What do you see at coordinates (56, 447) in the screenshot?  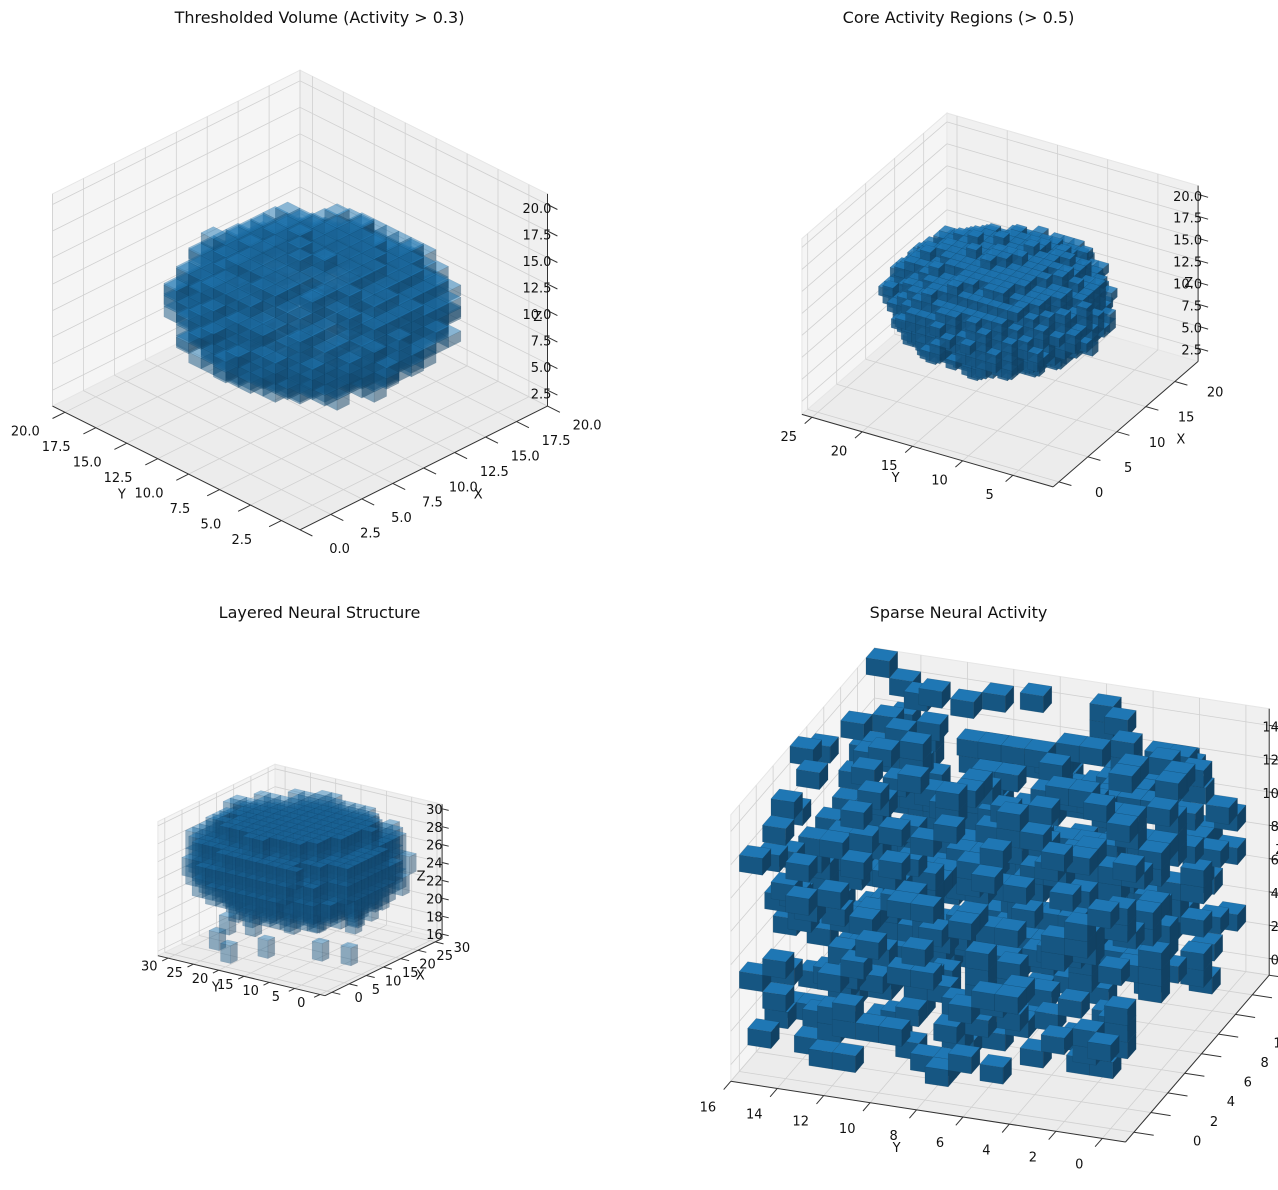 I see `y-tick-label: 17.5` at bounding box center [56, 447].